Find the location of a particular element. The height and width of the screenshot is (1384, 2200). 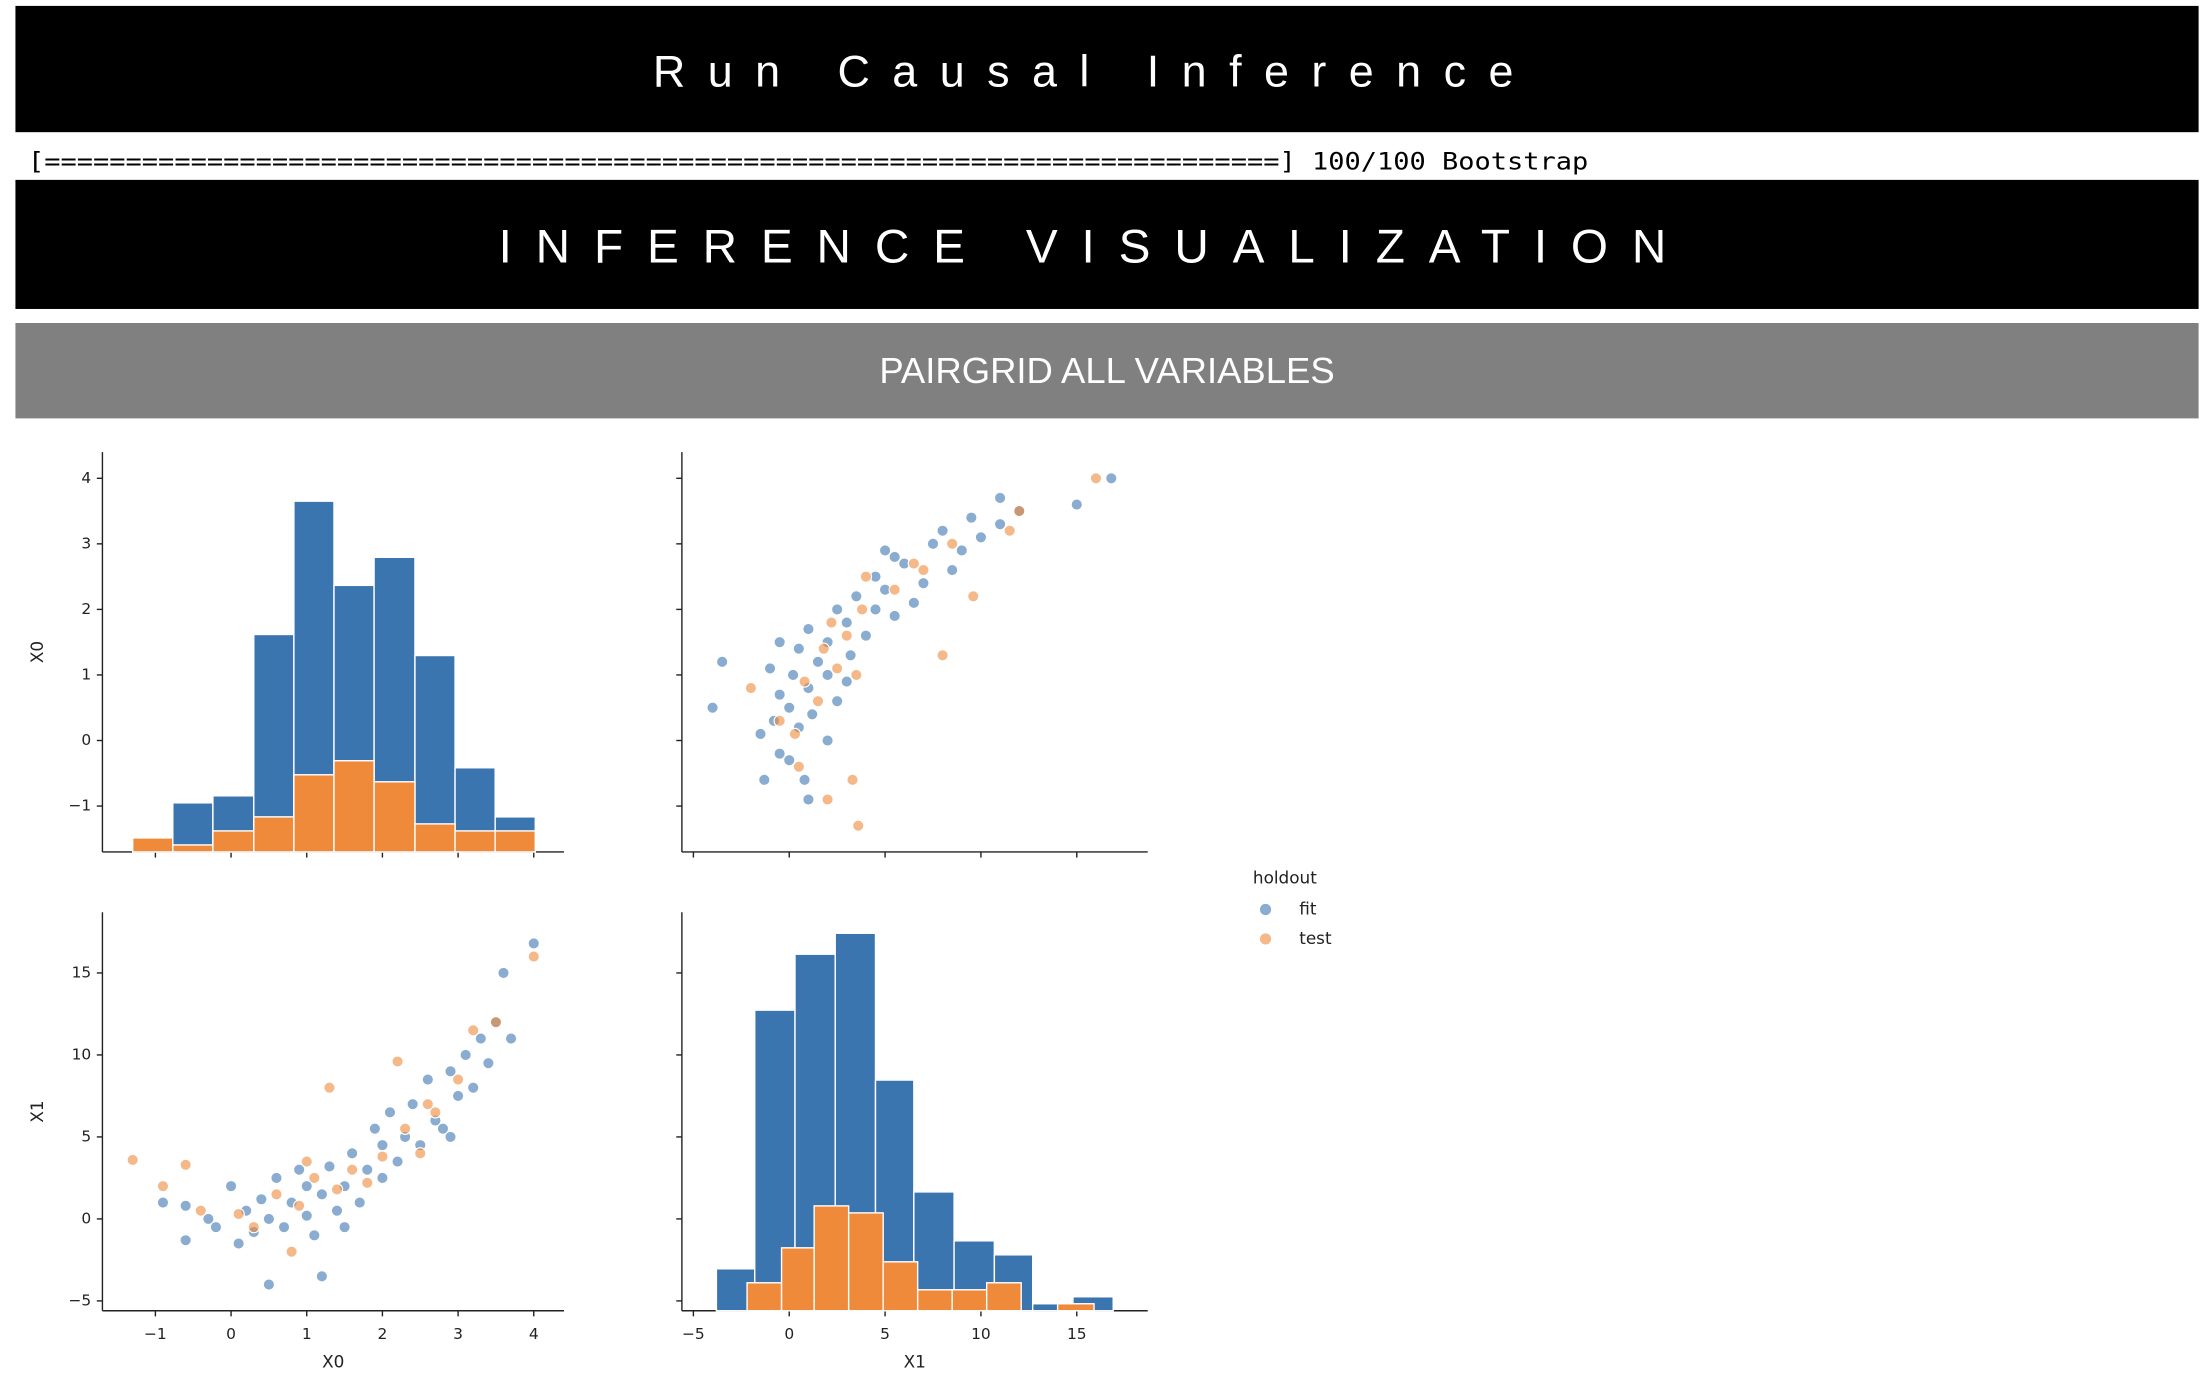

page-title: Run Causal Inference is located at coordinates (1094, 71).